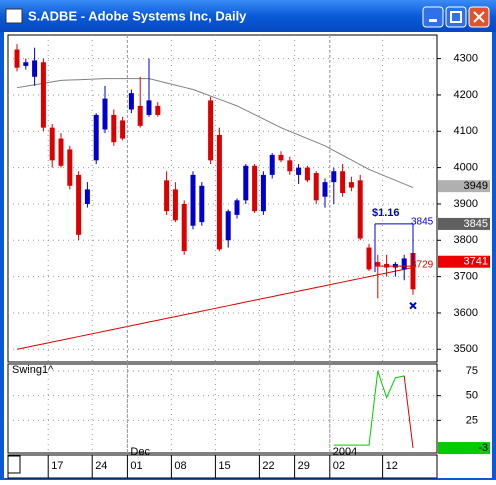 Image resolution: width=496 pixels, height=485 pixels. Describe the element at coordinates (422, 222) in the screenshot. I see `annotation: 3845` at that location.